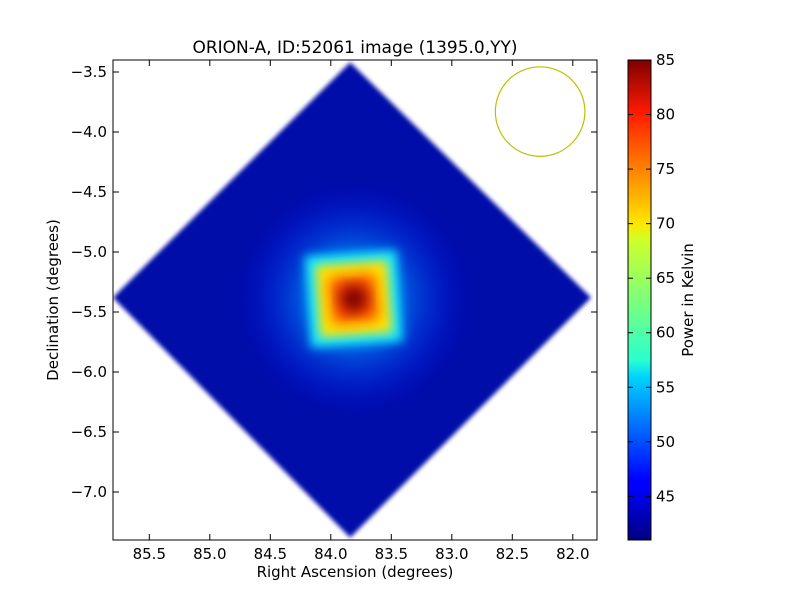 The image size is (800, 604). What do you see at coordinates (665, 333) in the screenshot?
I see `colorbar-tick-label: 60` at bounding box center [665, 333].